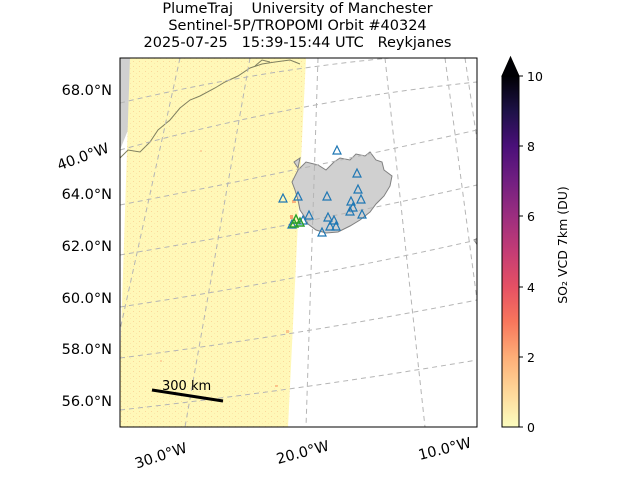  Describe the element at coordinates (510, 66) in the screenshot. I see `colorbar-extend-arrow` at that location.